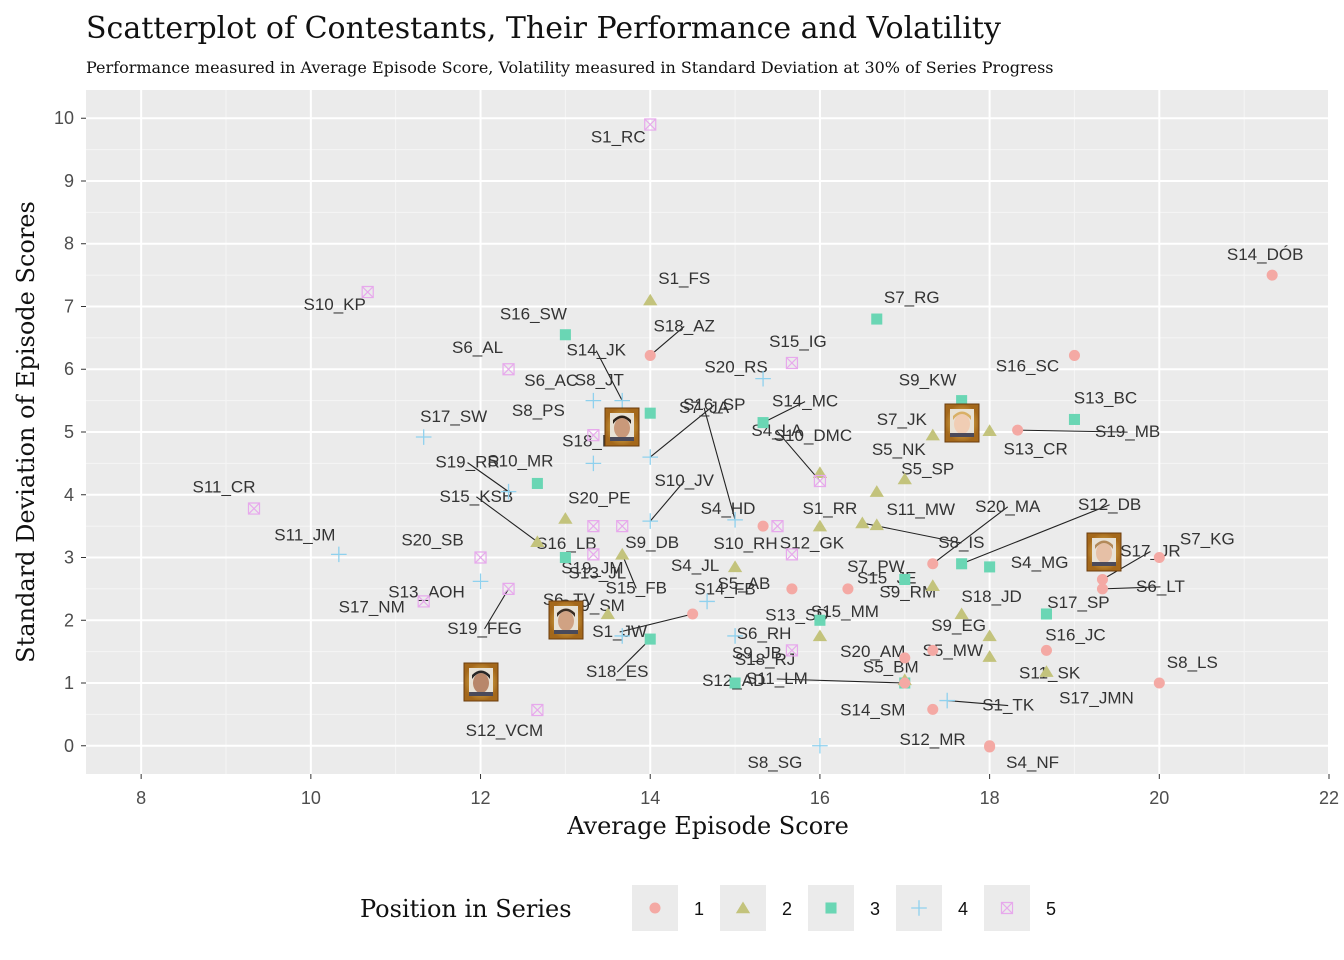  I want to click on point-label: S18_AZ, so click(684, 325).